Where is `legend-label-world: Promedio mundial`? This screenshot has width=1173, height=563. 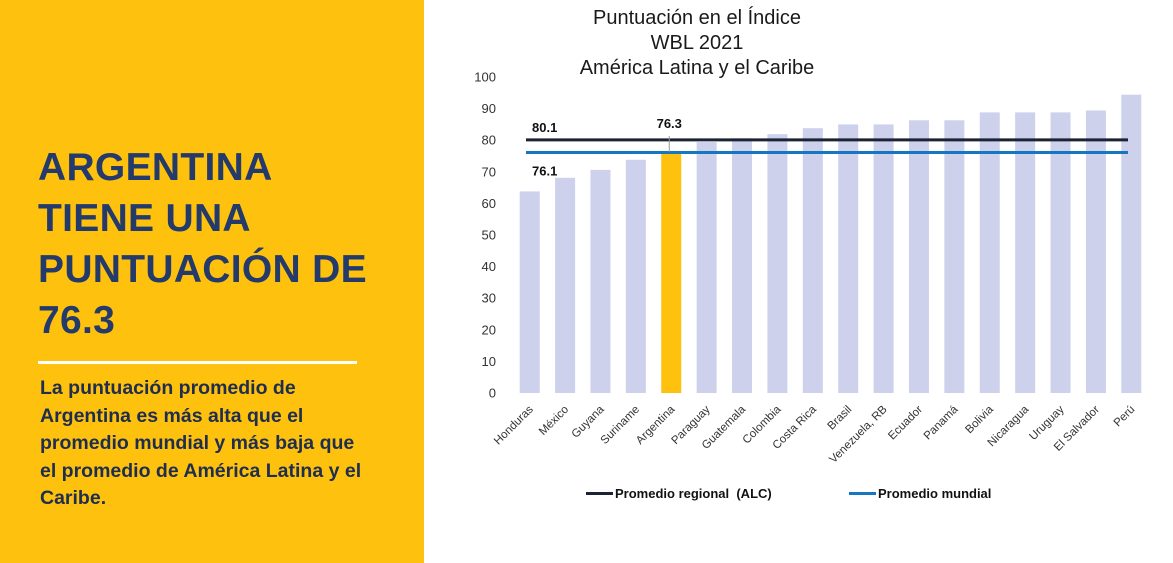 legend-label-world: Promedio mundial is located at coordinates (935, 493).